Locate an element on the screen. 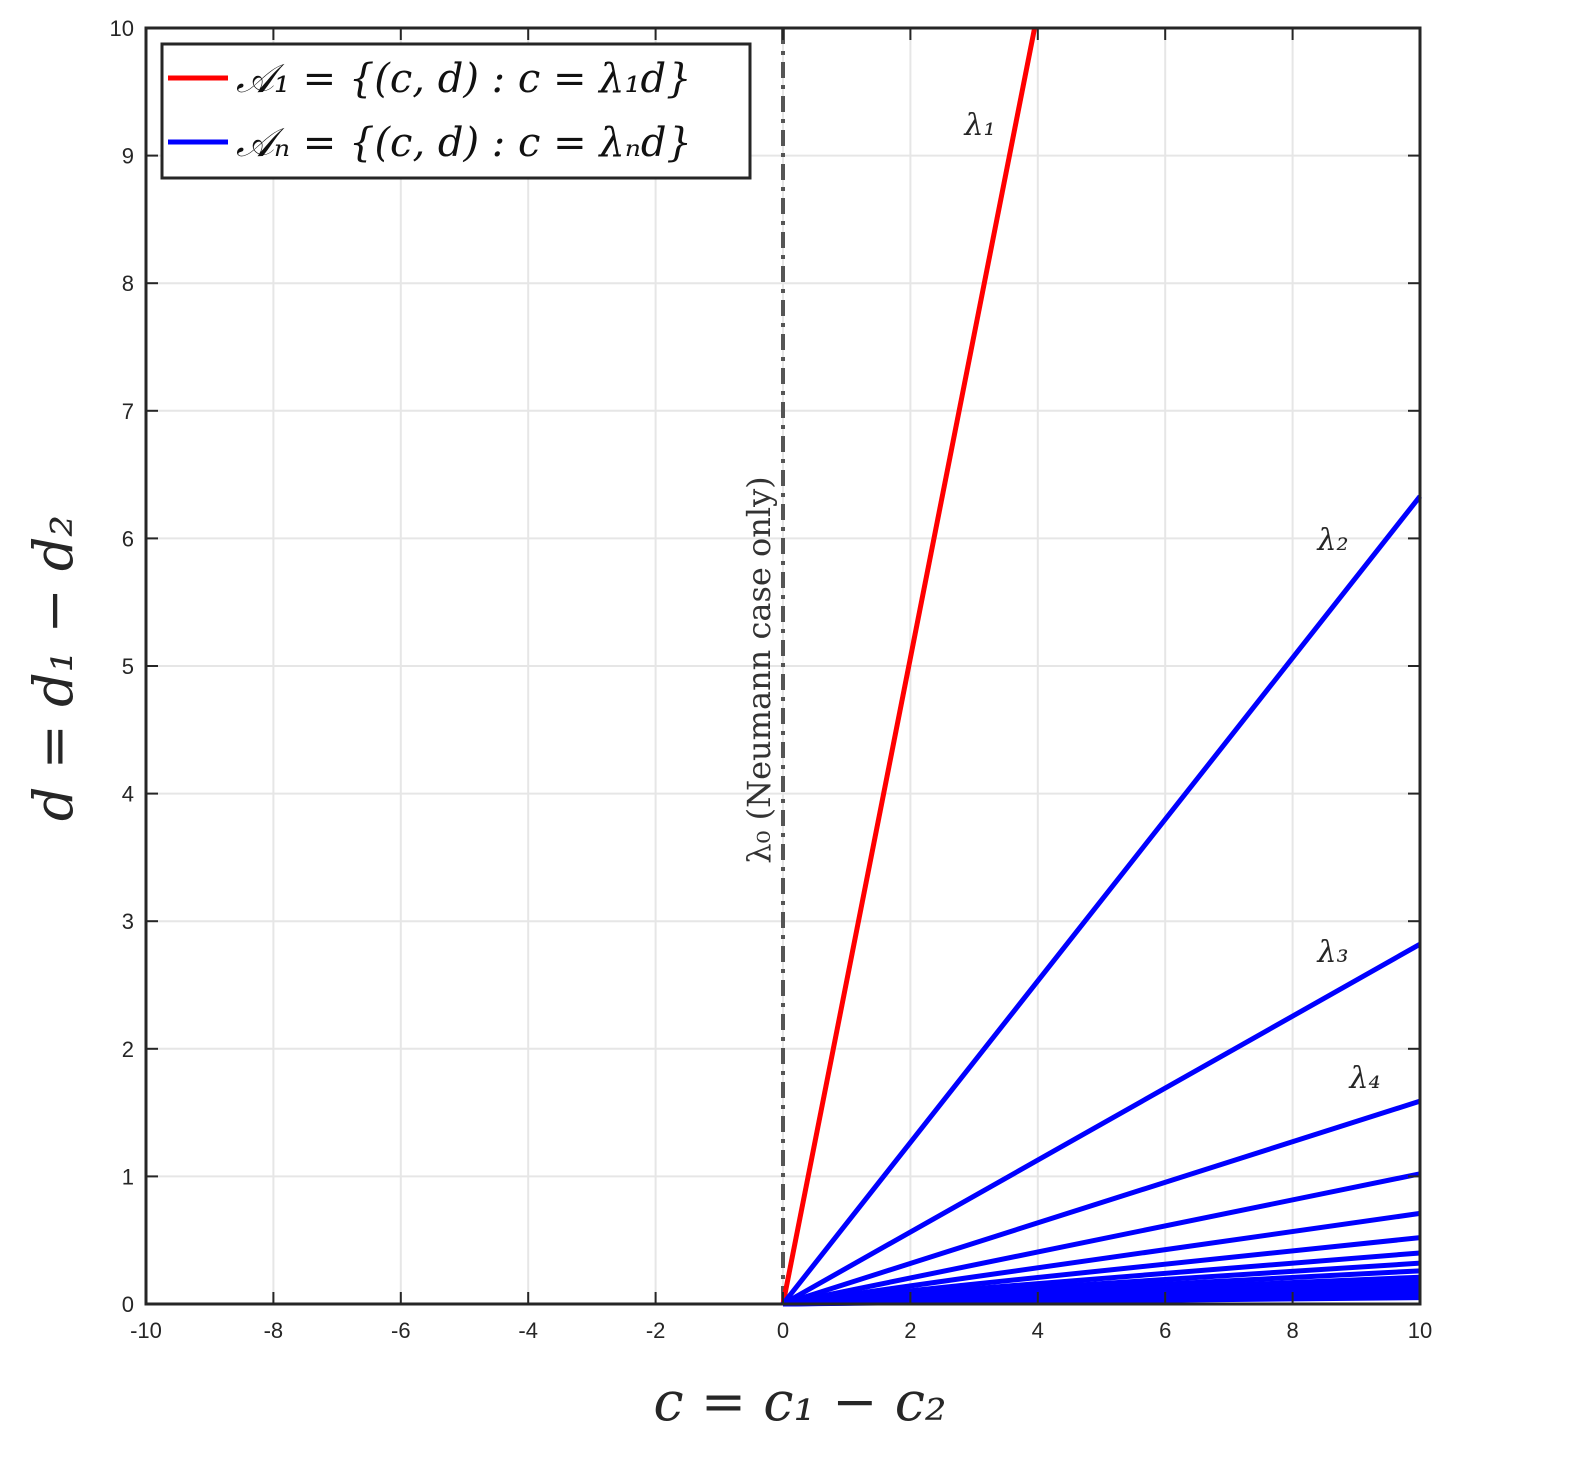  y-tick-label: 0 is located at coordinates (128, 1304).